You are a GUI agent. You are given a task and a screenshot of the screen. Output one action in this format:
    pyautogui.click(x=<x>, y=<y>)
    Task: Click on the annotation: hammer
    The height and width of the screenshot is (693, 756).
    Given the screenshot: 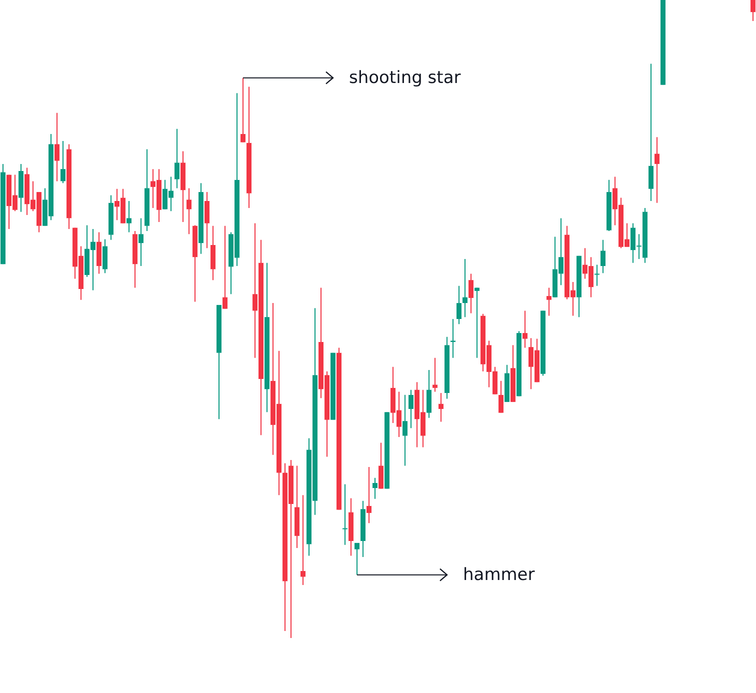 What is the action you would take?
    pyautogui.click(x=499, y=574)
    